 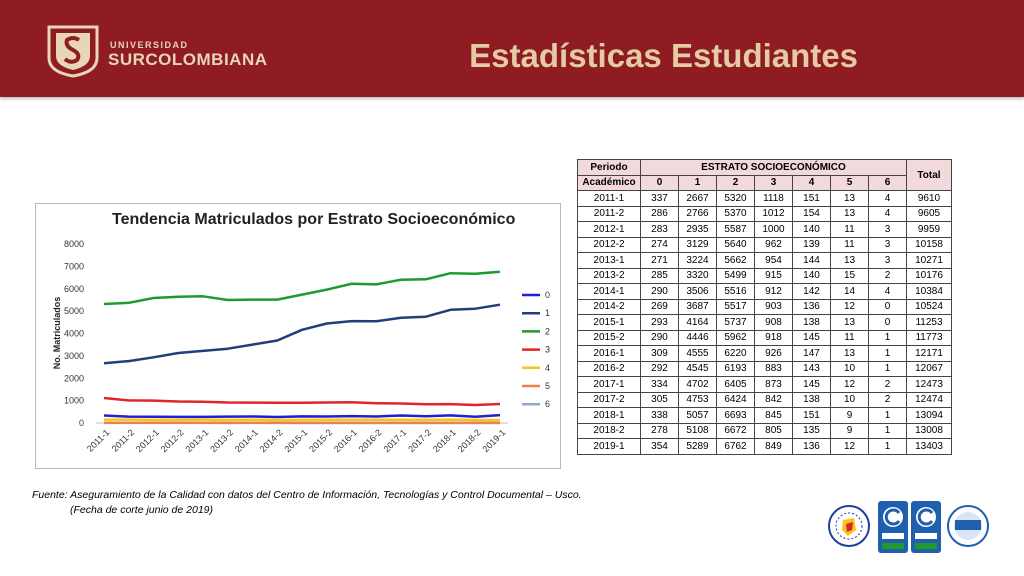 I want to click on total-cell: 13008, so click(x=929, y=430).